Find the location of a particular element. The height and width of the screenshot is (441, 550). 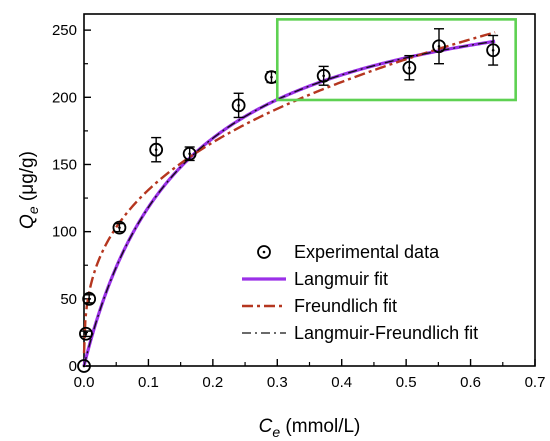

legend-label: Freundlich fit is located at coordinates (345, 306).